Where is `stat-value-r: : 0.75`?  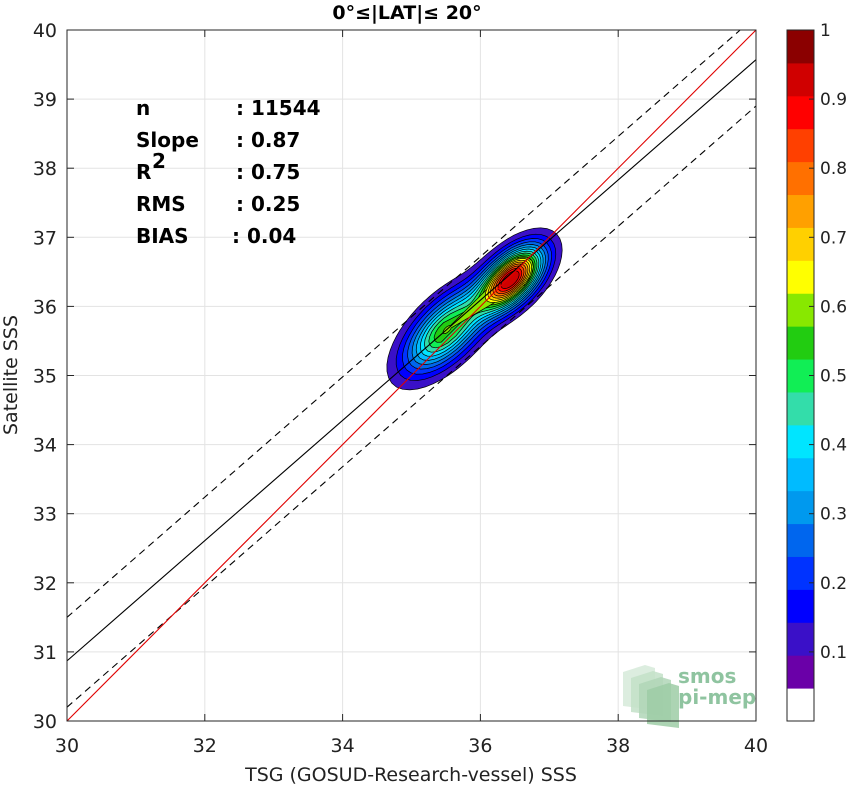 stat-value-r: : 0.75 is located at coordinates (268, 172).